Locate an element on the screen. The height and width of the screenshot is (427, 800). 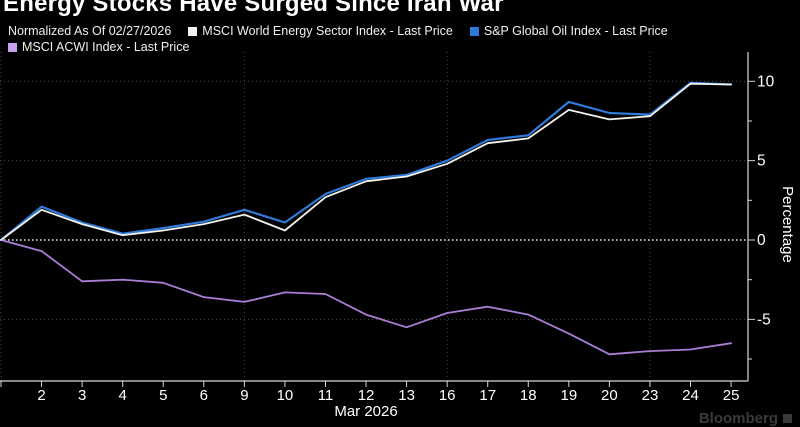
x-tick-label: 16 is located at coordinates (447, 395).